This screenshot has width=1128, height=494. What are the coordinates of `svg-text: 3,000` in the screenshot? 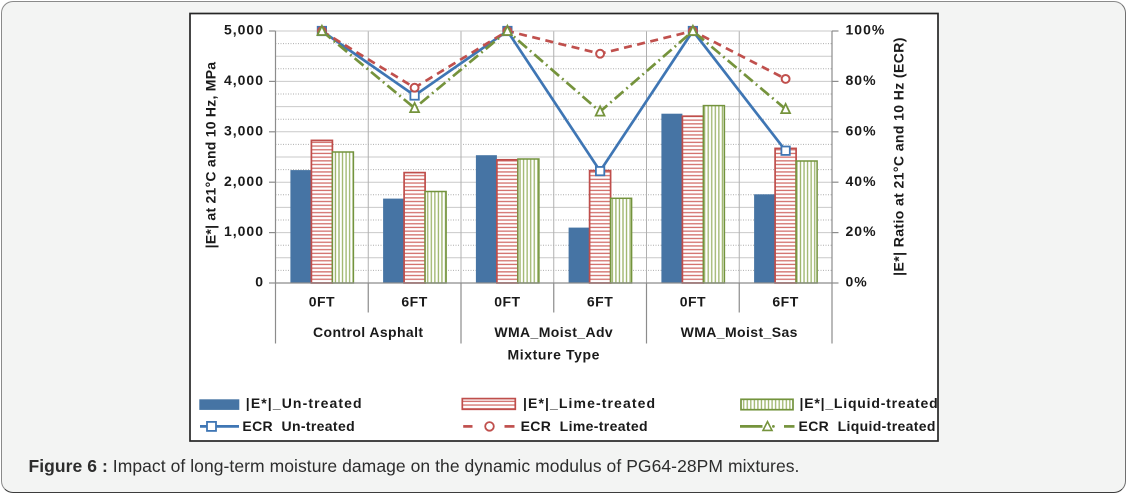 It's located at (244, 130).